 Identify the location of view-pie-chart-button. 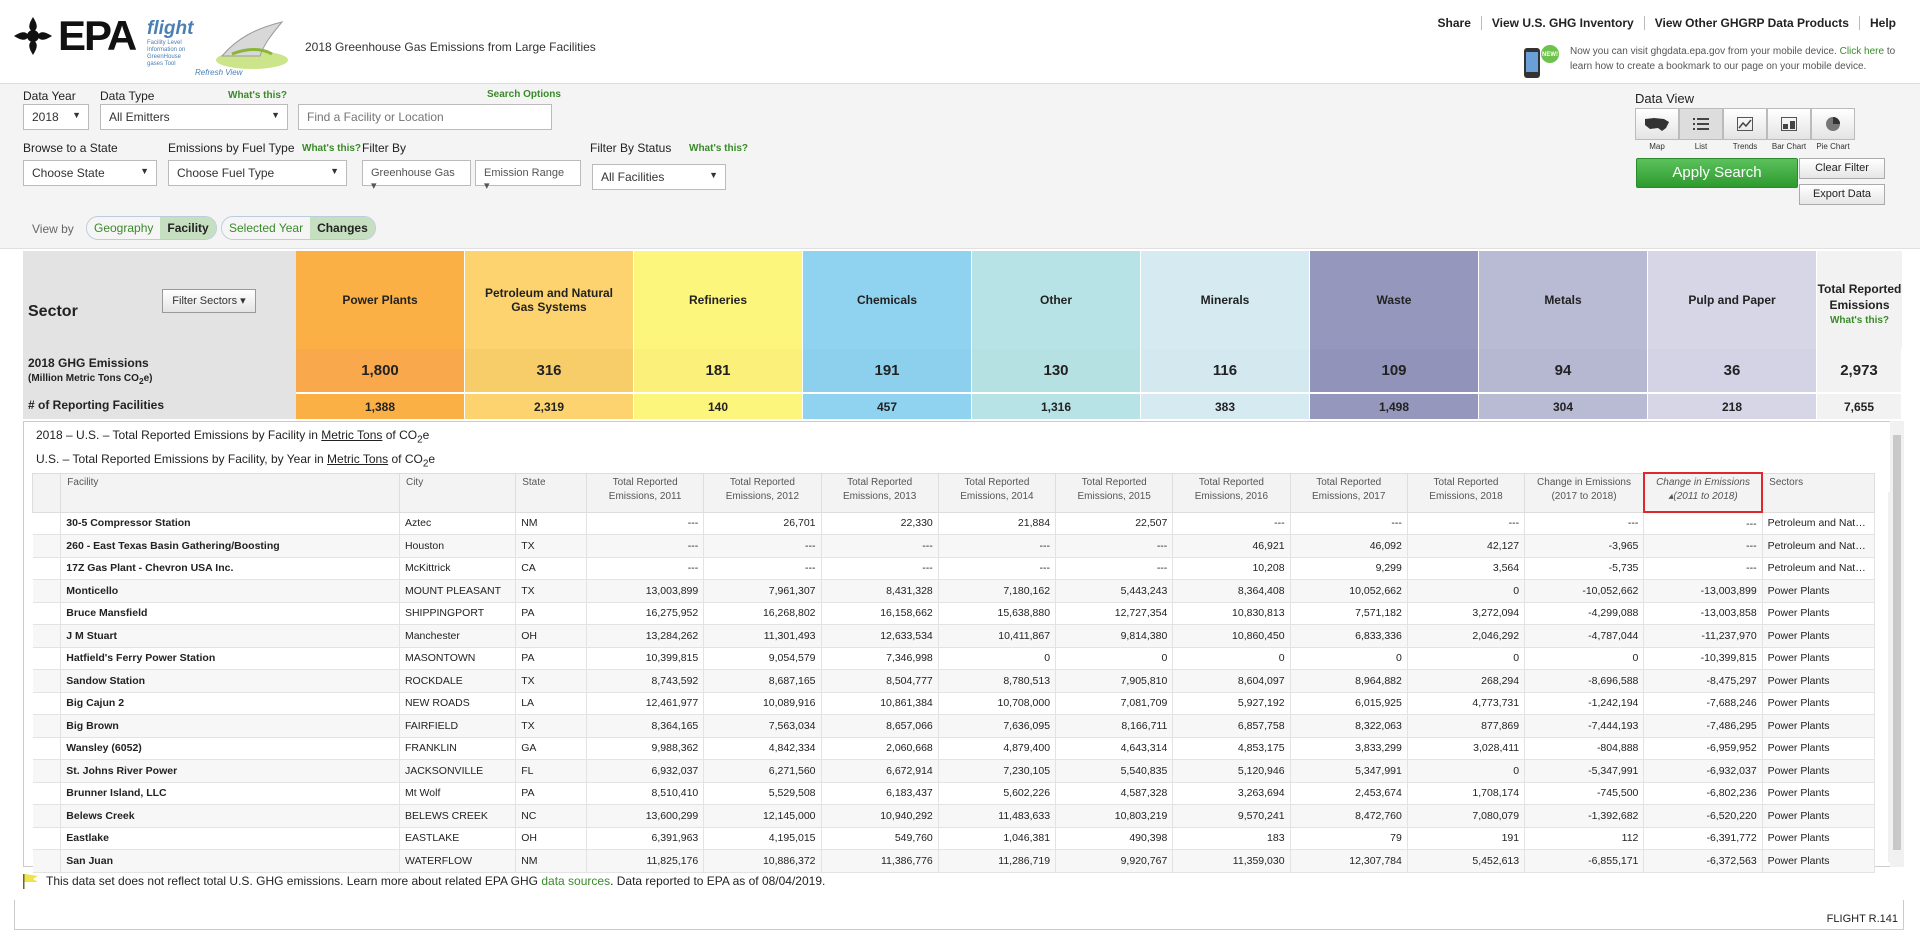
(1833, 124).